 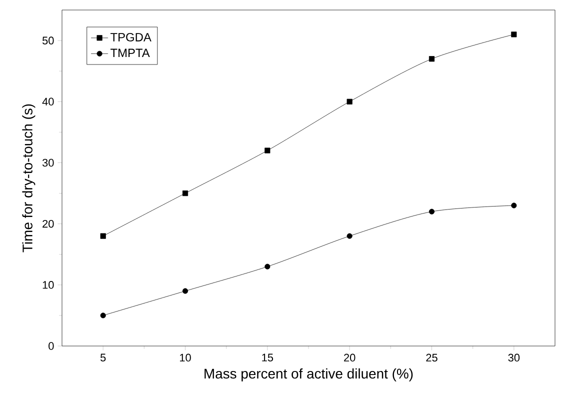 I want to click on y-tick-label: 50, so click(x=48, y=40).